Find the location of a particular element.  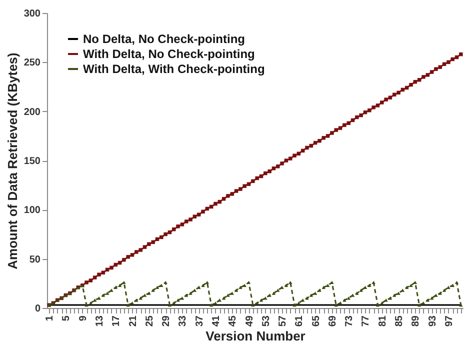

y-tick-label: 50 is located at coordinates (35, 260).